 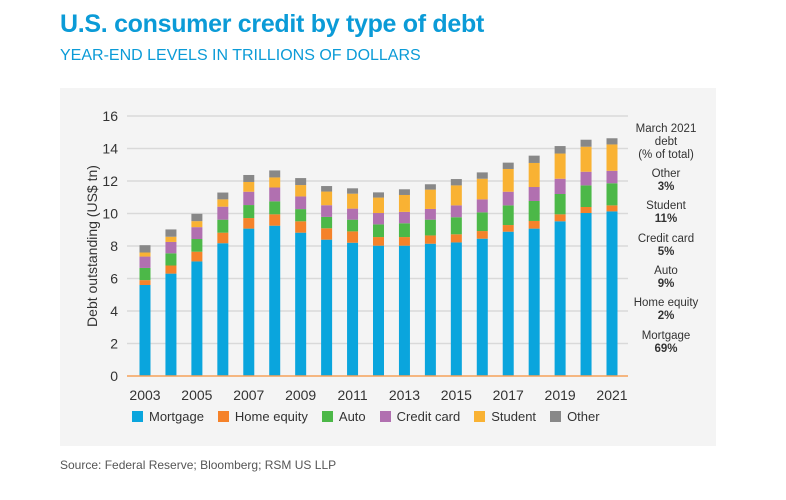 I want to click on annotation-value: 5%, so click(x=666, y=252).